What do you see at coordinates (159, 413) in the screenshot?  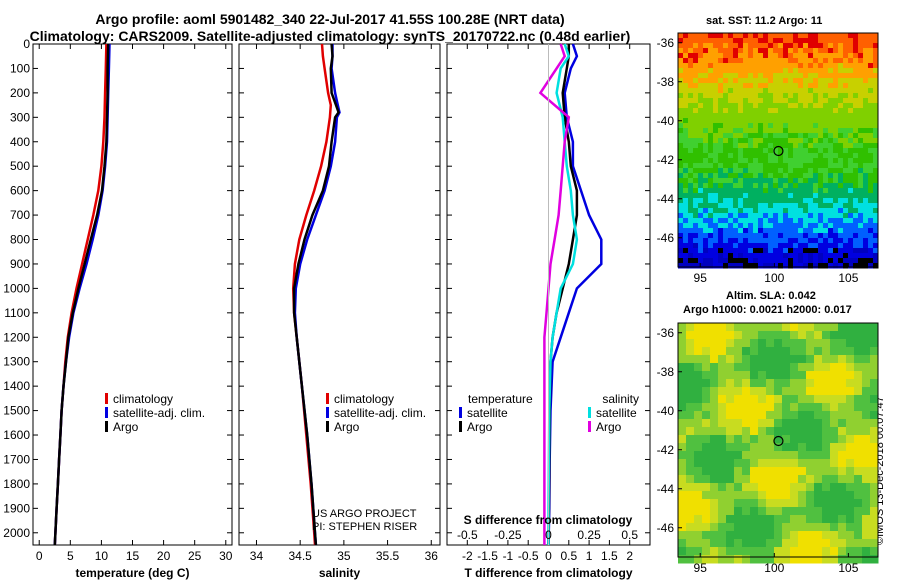 I see `legend-label: satellite-adj. clim.` at bounding box center [159, 413].